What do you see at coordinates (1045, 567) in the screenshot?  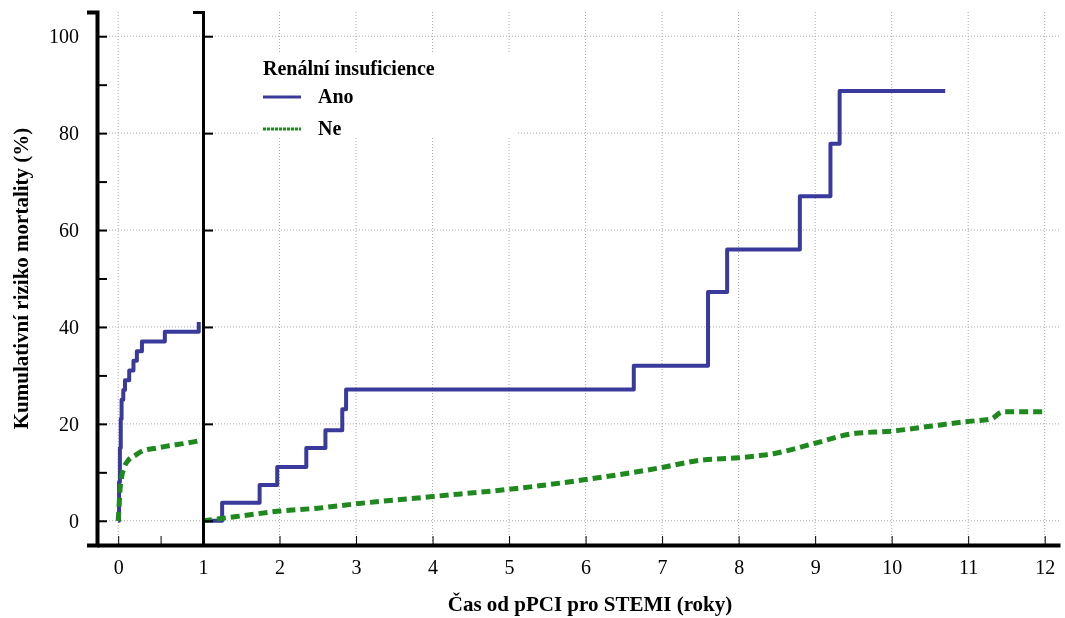 I see `x-tick-label: 12` at bounding box center [1045, 567].